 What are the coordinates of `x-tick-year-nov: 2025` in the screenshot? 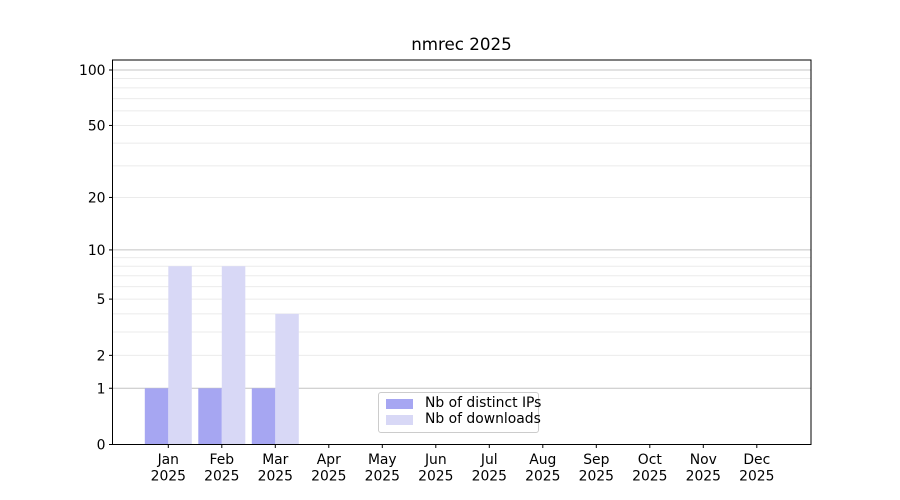 It's located at (703, 477).